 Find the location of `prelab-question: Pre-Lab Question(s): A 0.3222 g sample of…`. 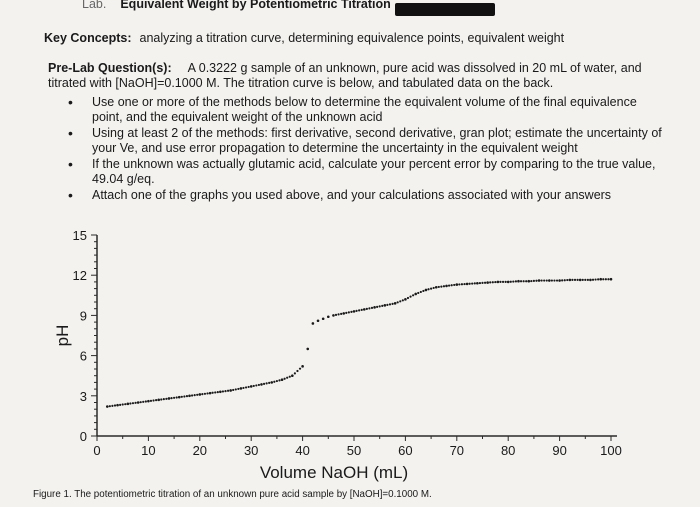

prelab-question: Pre-Lab Question(s): A 0.3222 g sample of… is located at coordinates (363, 76).